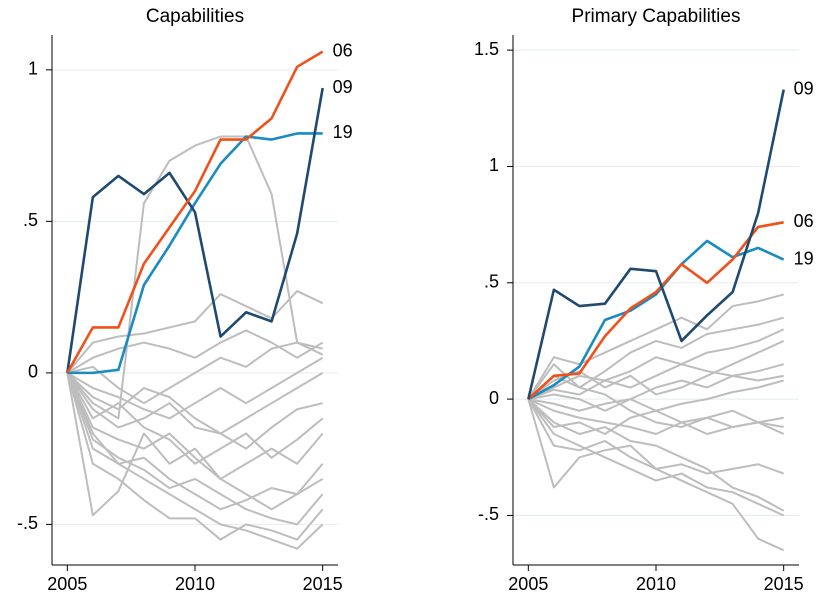 This screenshot has height=608, width=816. I want to click on chart-title: Primary Capabilities, so click(656, 16).